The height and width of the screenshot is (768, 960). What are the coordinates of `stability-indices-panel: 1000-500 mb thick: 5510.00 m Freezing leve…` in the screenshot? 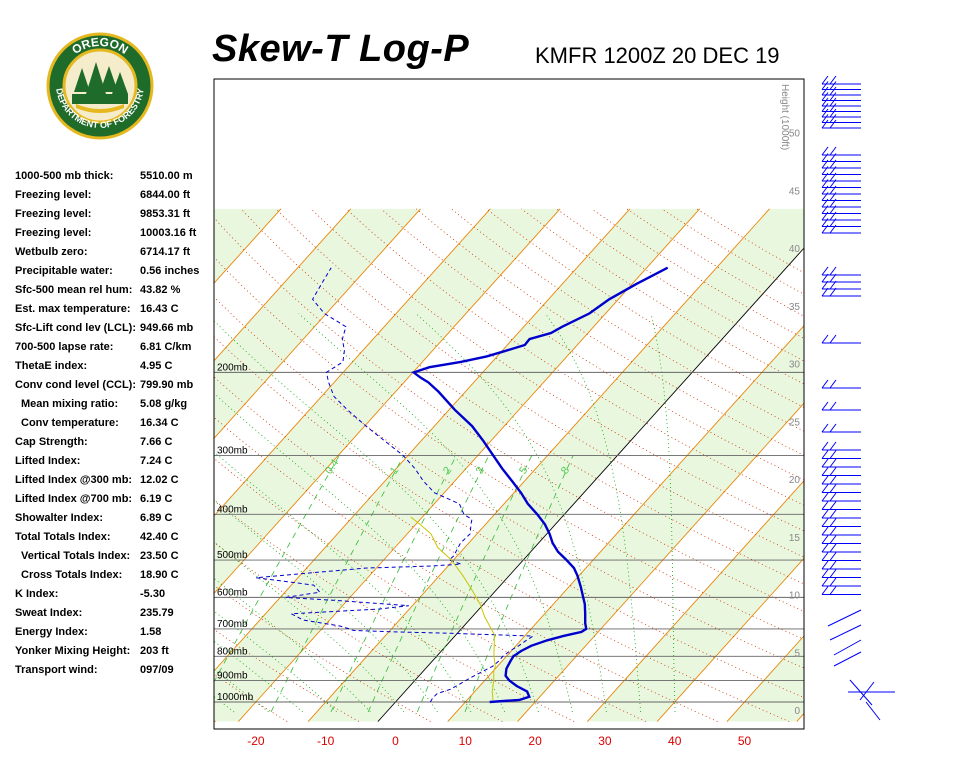 It's located at (110, 424).